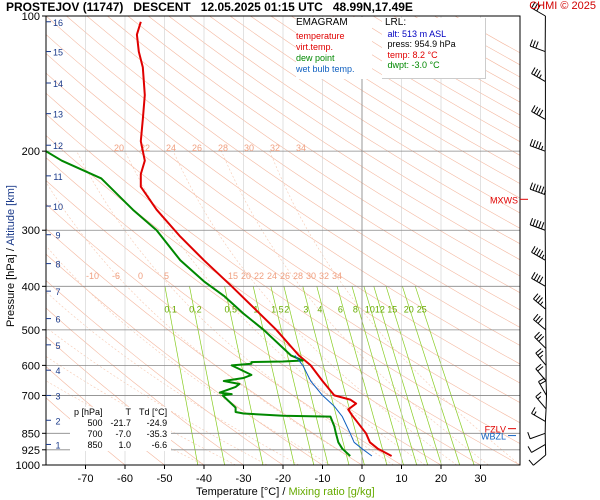 The image size is (600, 500). What do you see at coordinates (401, 479) in the screenshot?
I see `x-tick-label: 10` at bounding box center [401, 479].